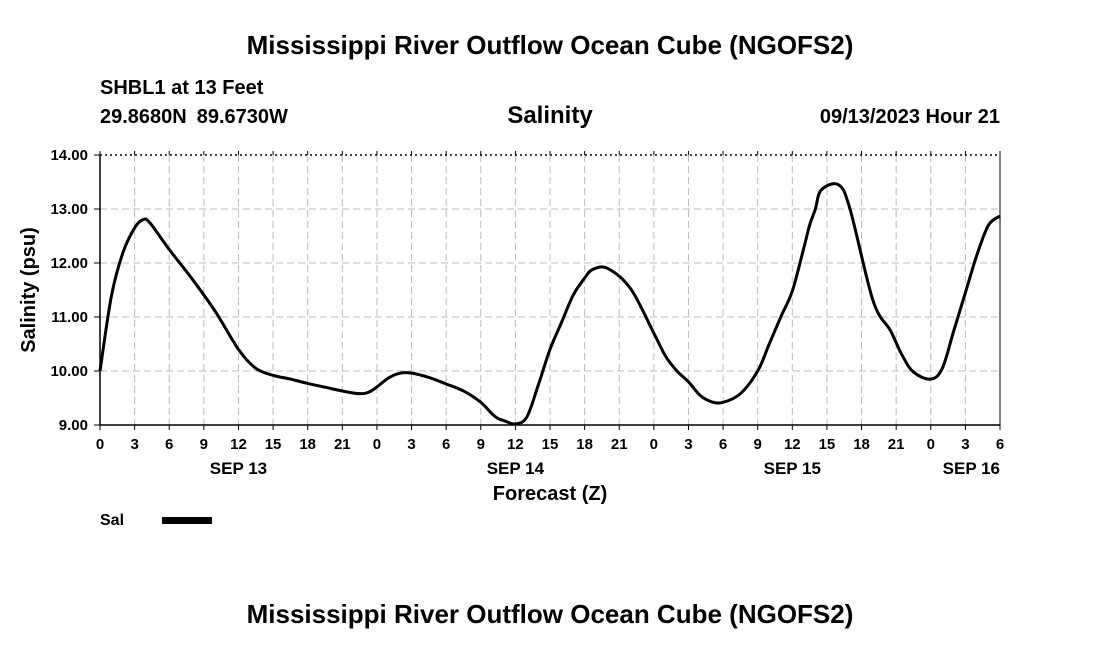 This screenshot has height=650, width=1100. What do you see at coordinates (909, 117) in the screenshot?
I see `forecast-datetime: 09/13/2023 Hour 21` at bounding box center [909, 117].